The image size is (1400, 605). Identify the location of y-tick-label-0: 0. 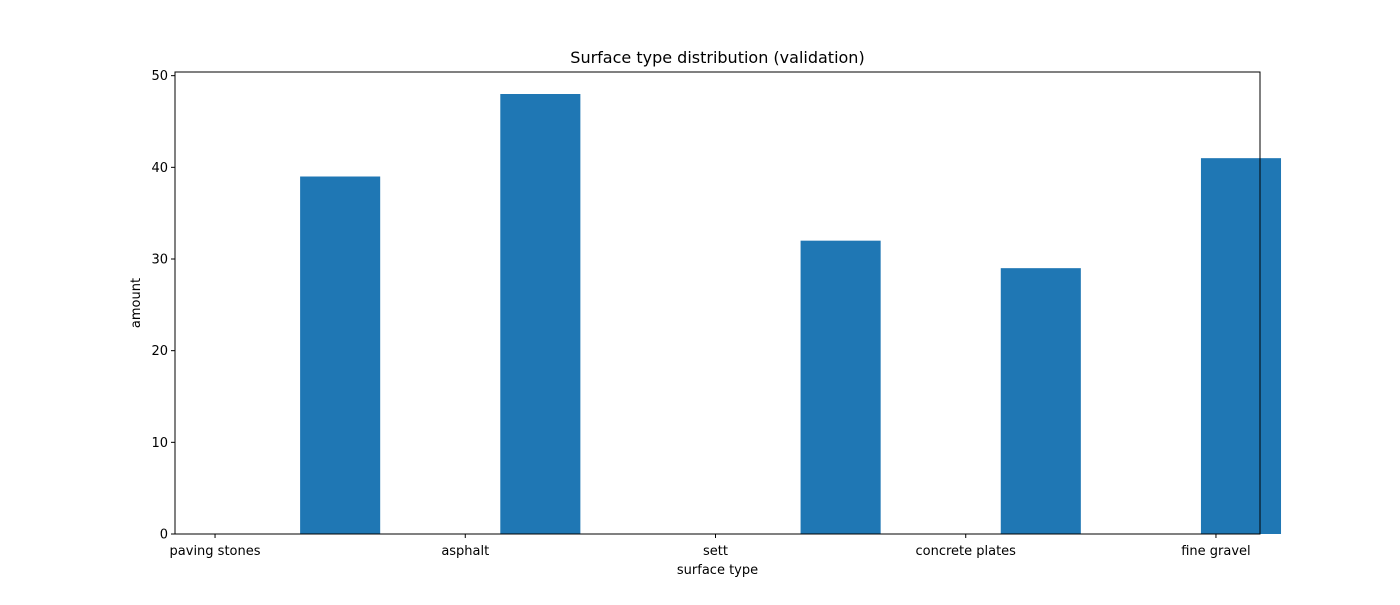
(164, 535).